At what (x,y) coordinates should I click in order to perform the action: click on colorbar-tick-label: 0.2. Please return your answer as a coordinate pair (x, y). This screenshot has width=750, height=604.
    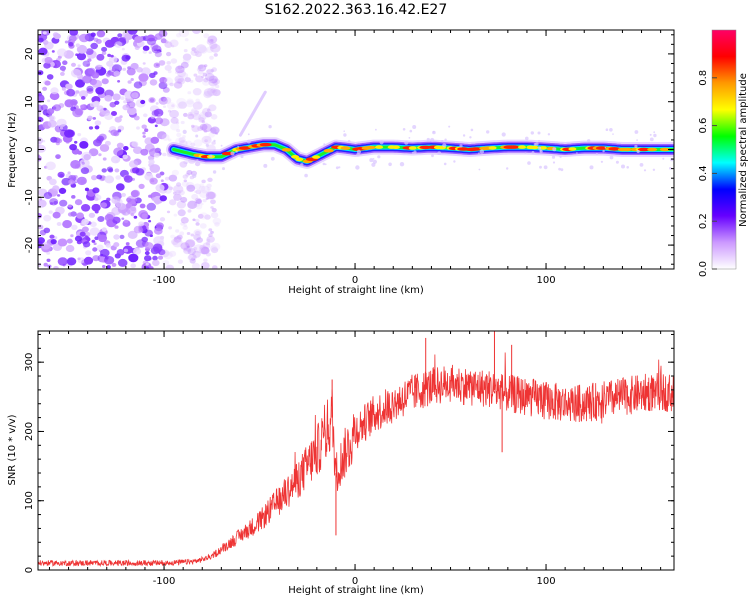
    Looking at the image, I should click on (703, 221).